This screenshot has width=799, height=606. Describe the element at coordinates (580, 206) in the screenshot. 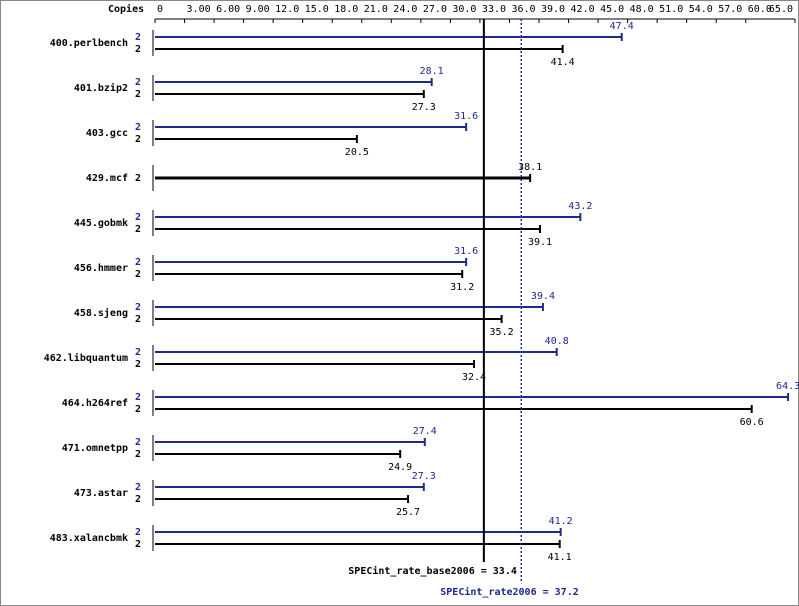

I see `value-label: 43.2` at that location.